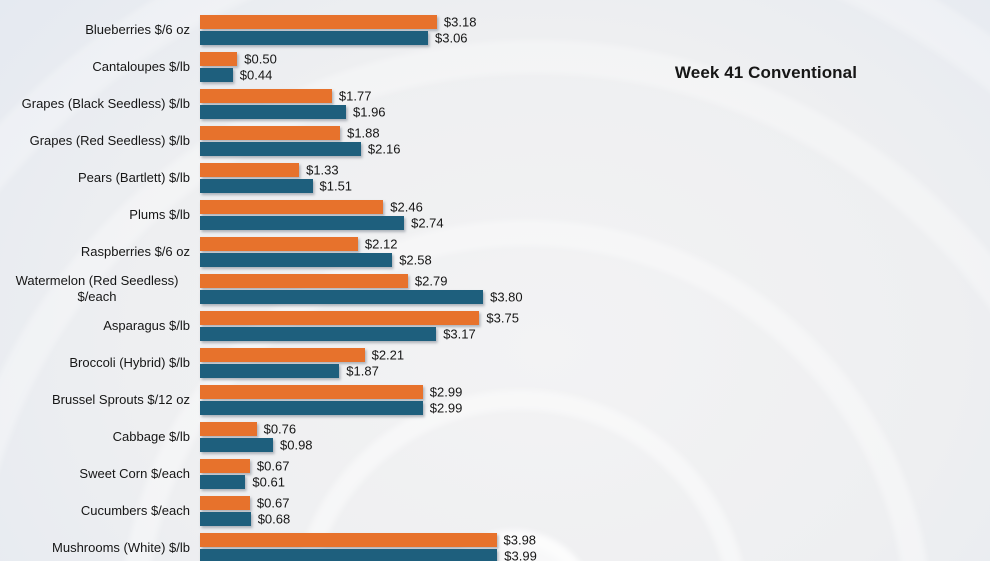 The width and height of the screenshot is (990, 561). I want to click on bar-teal: $3.80, so click(361, 297).